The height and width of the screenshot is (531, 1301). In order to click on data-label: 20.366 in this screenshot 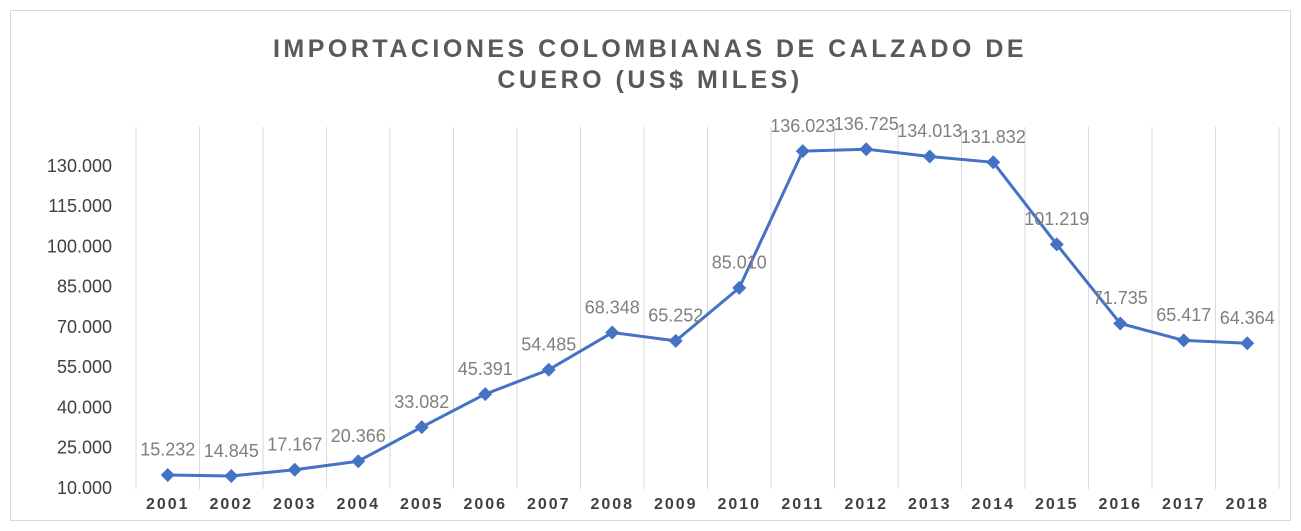, I will do `click(358, 436)`.